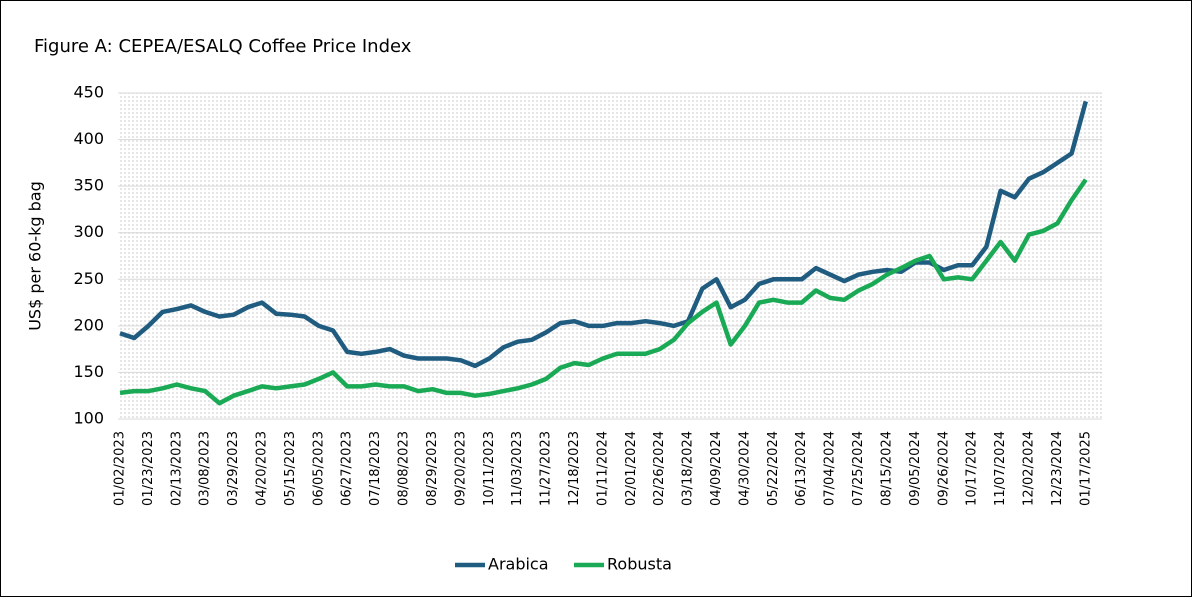 This screenshot has width=1192, height=597. I want to click on y-axis-label: US$ per 60-kg bag, so click(35, 256).